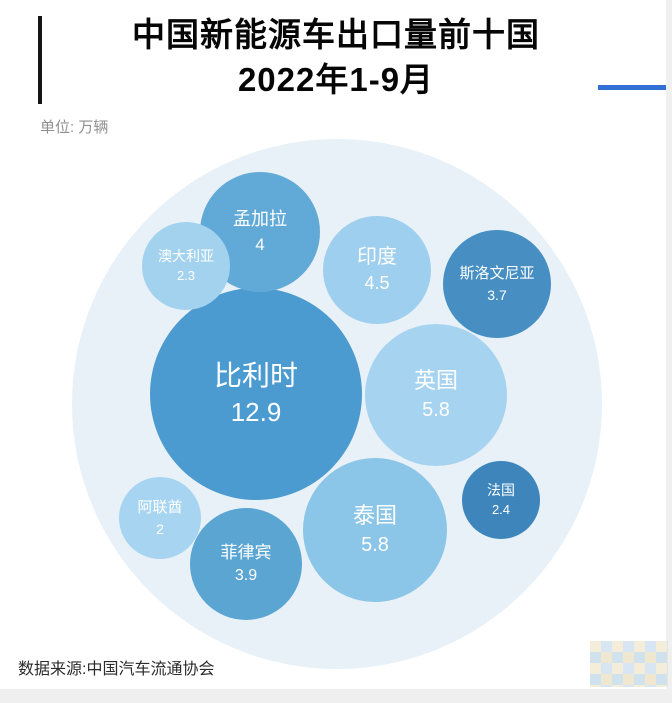 Image resolution: width=672 pixels, height=703 pixels. I want to click on chart-title-line2: 2022年1-9月, so click(336, 79).